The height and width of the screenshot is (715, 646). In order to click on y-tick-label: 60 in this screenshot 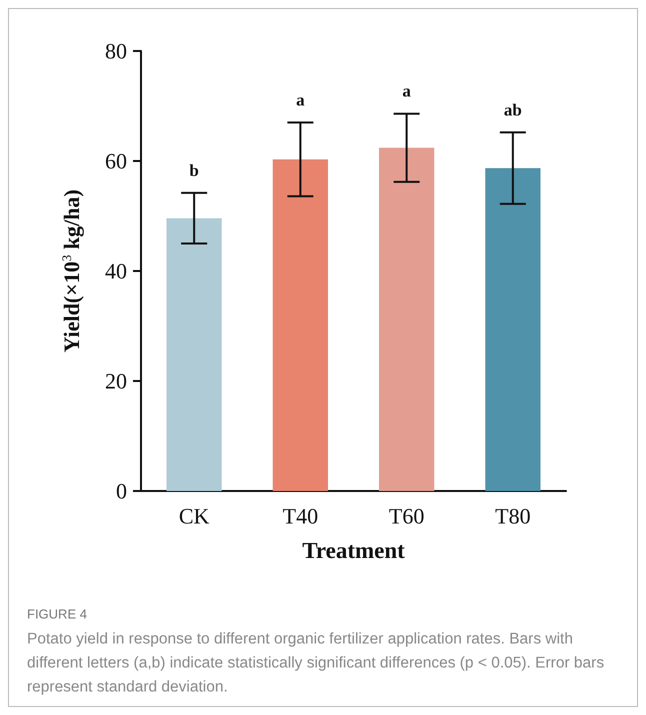, I will do `click(116, 161)`.